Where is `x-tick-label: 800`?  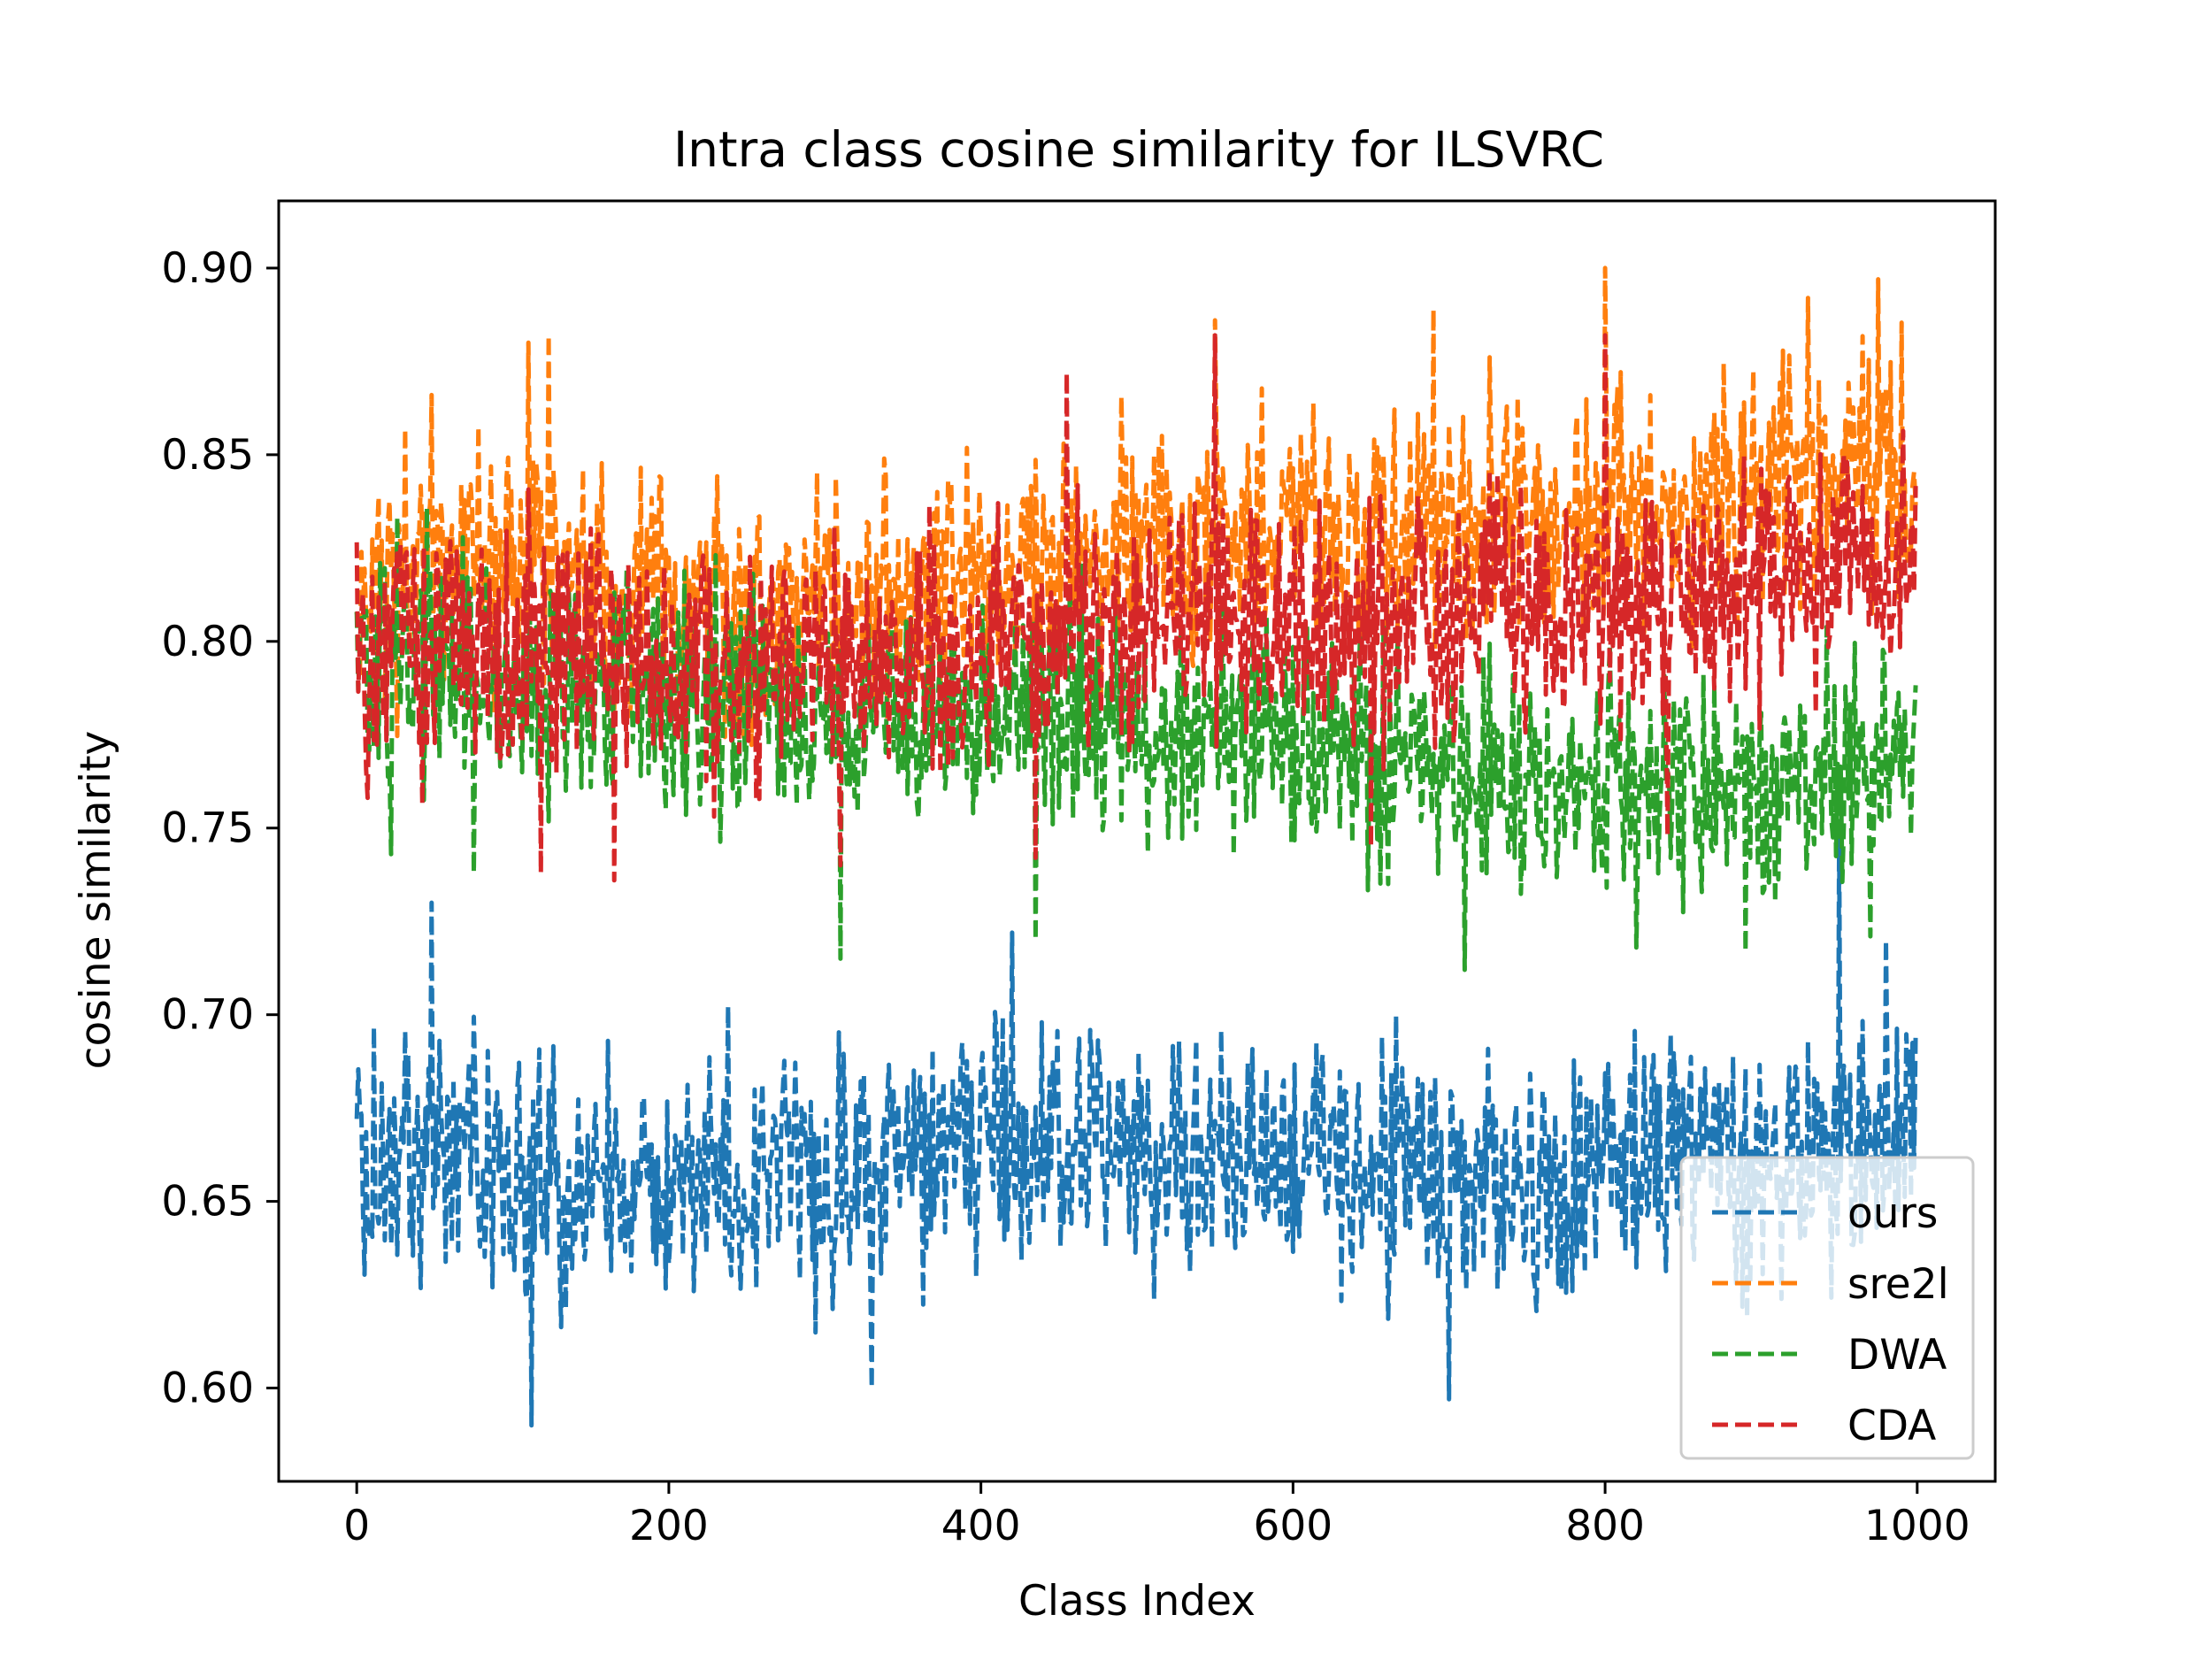 x-tick-label: 800 is located at coordinates (1605, 1526).